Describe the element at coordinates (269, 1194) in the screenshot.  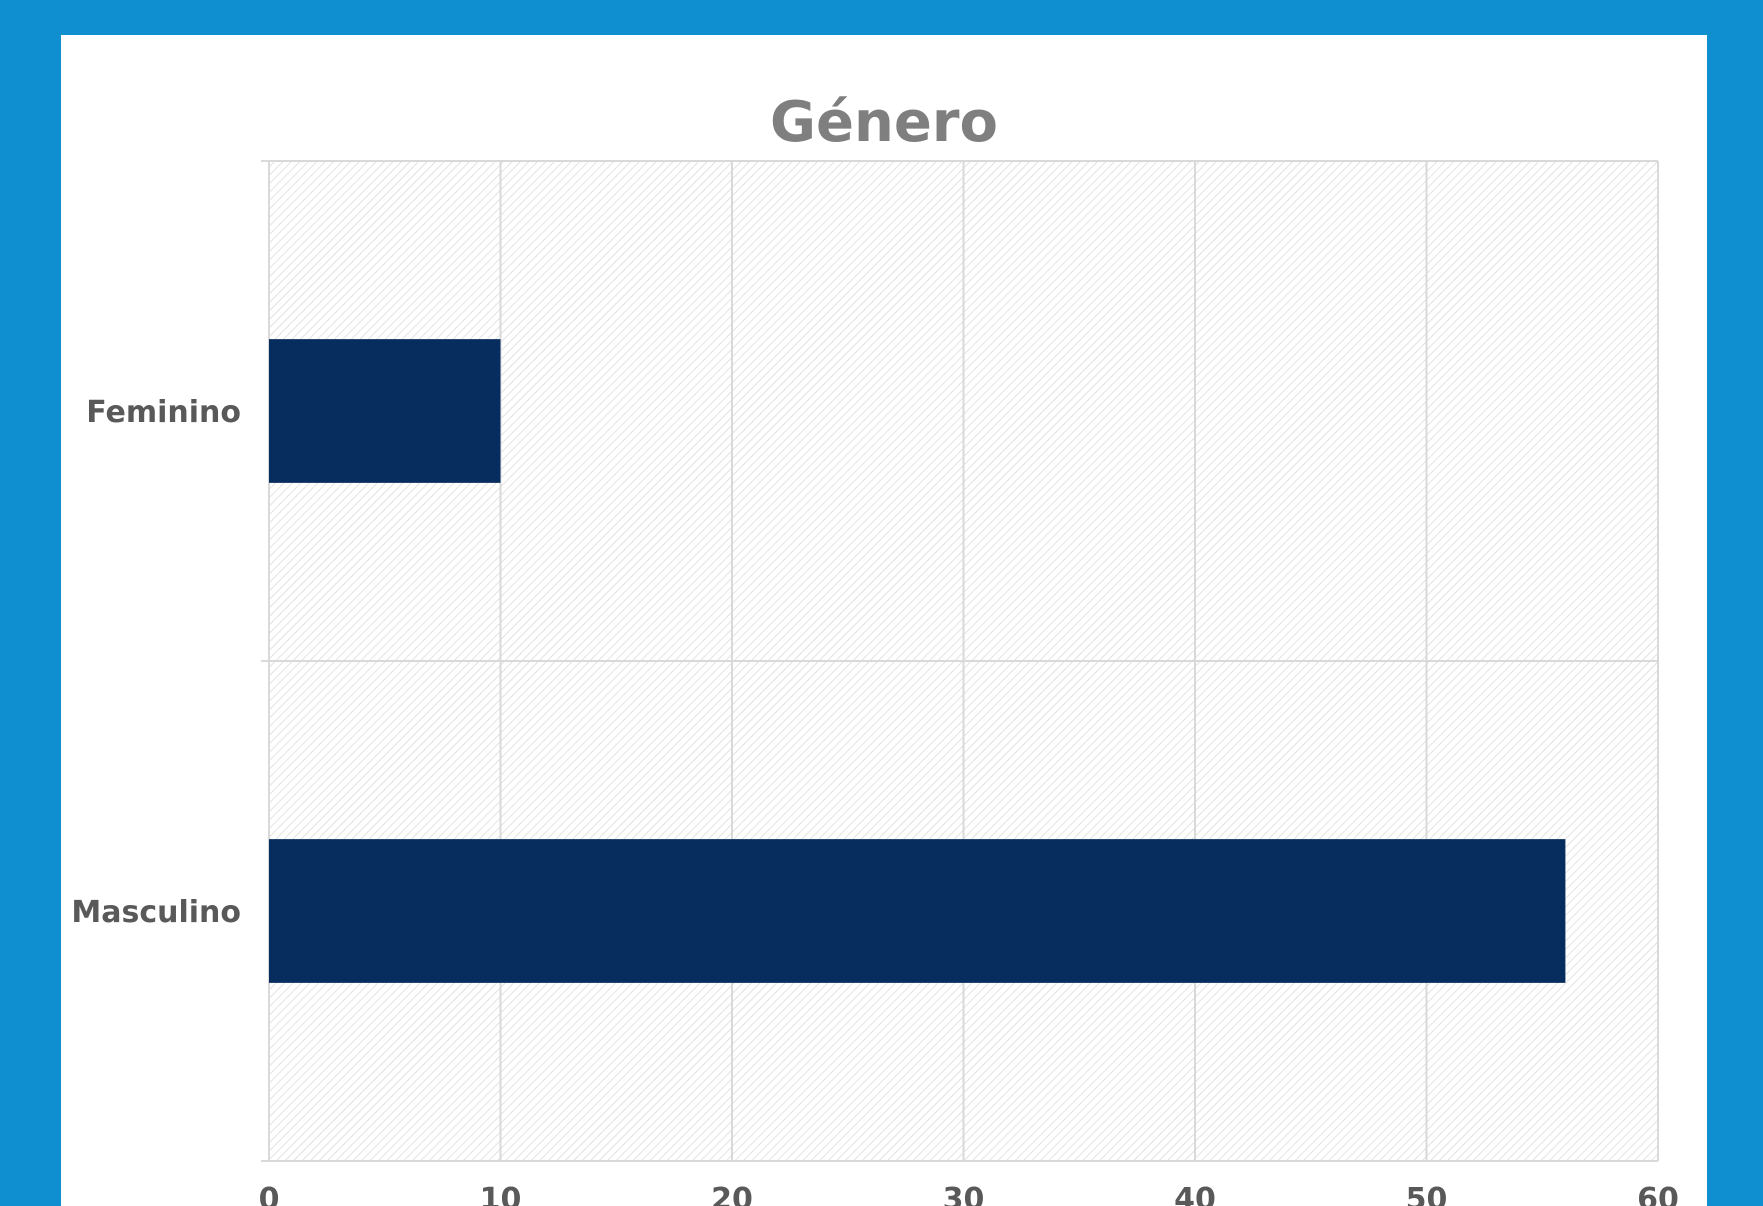
I see `x-tick-label: 0` at that location.